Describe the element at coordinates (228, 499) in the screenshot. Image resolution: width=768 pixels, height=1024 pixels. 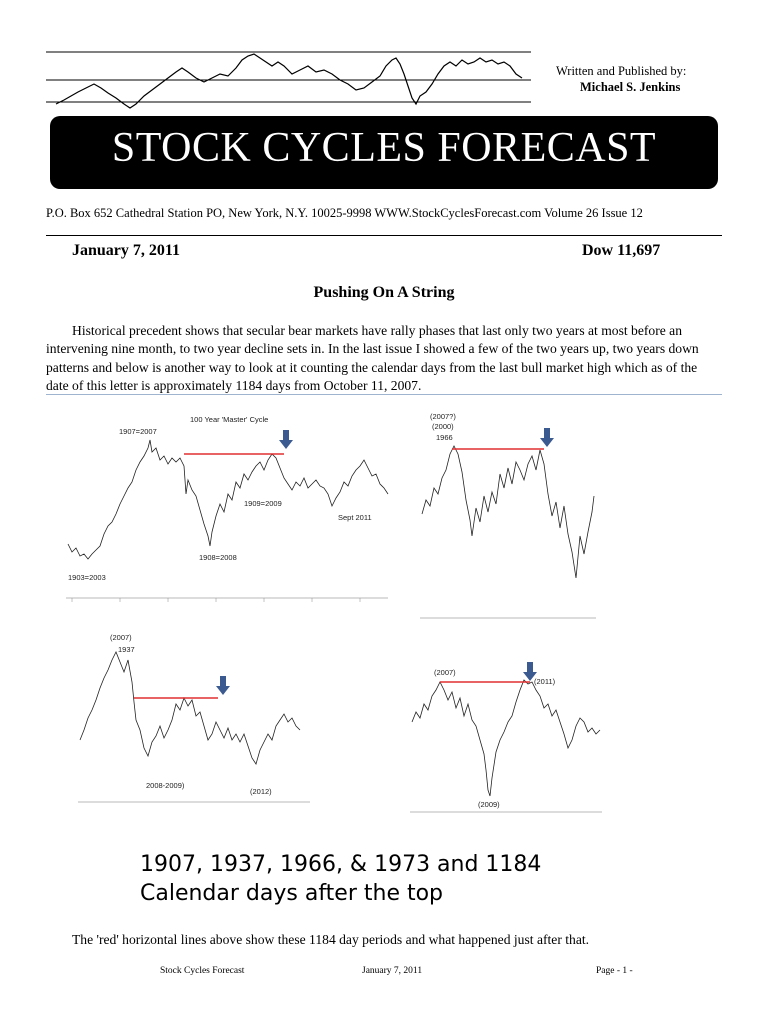
I see `chart1-price-line` at that location.